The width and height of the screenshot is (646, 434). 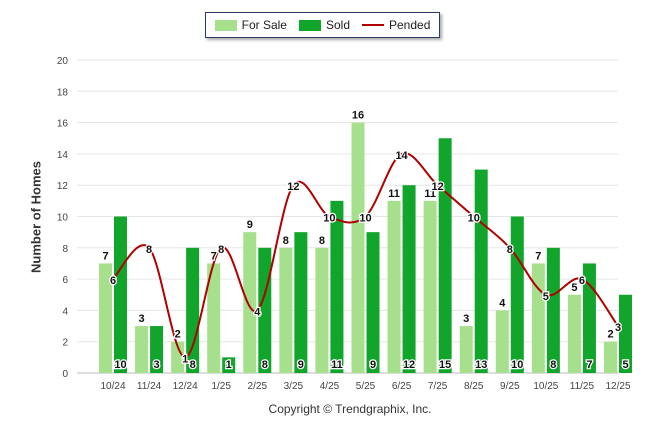 What do you see at coordinates (264, 25) in the screenshot?
I see `legend-label-for-sale: For Sale` at bounding box center [264, 25].